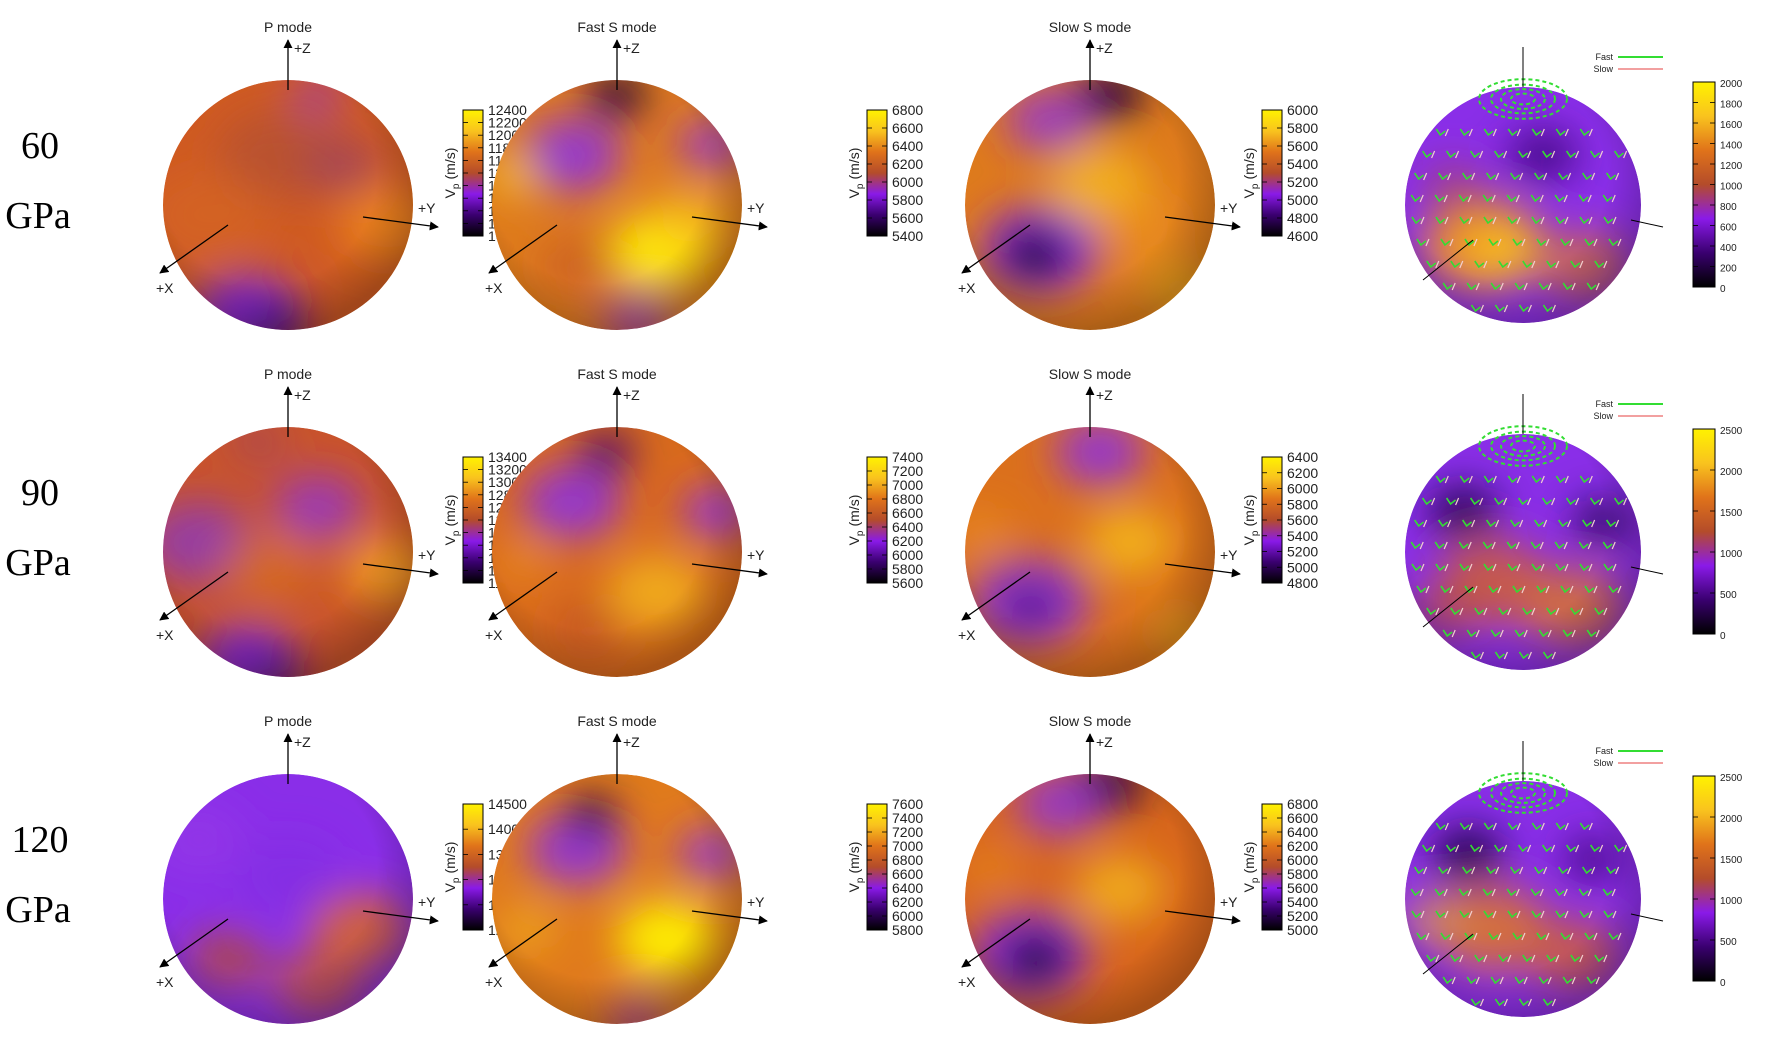  Describe the element at coordinates (617, 721) in the screenshot. I see `panel-title: Fast S mode` at that location.